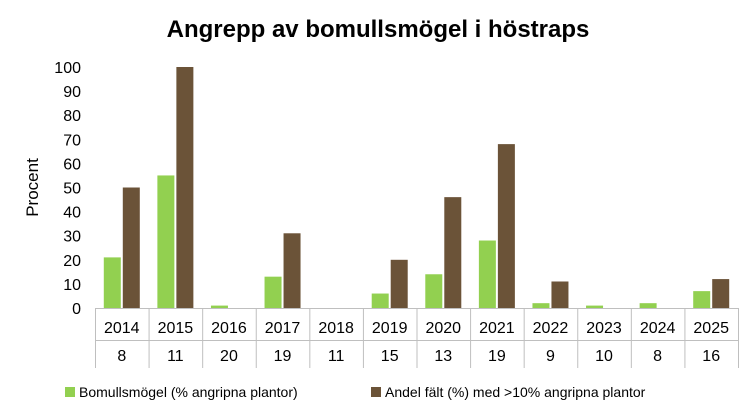 The height and width of the screenshot is (419, 756). I want to click on axis-lines, so click(417, 338).